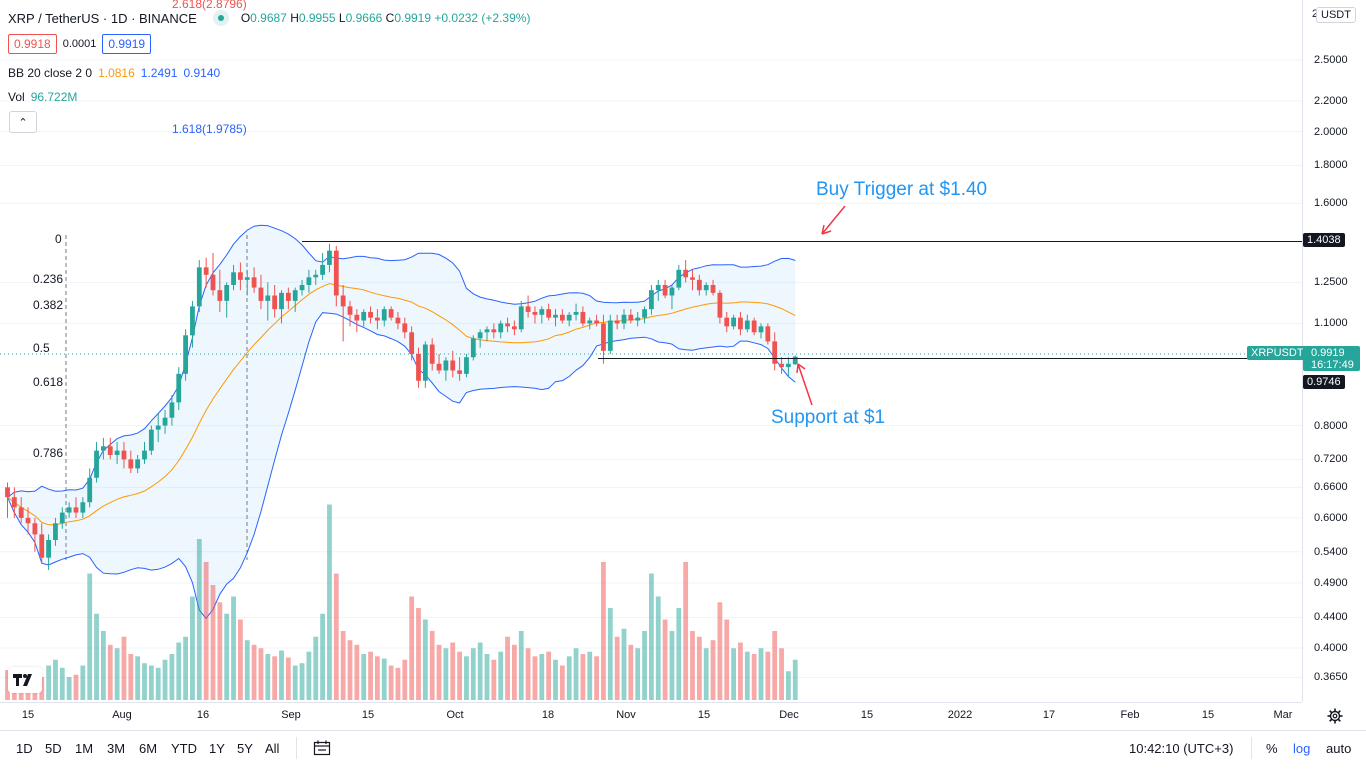  I want to click on auto-scale-toggle: auto, so click(1338, 748).